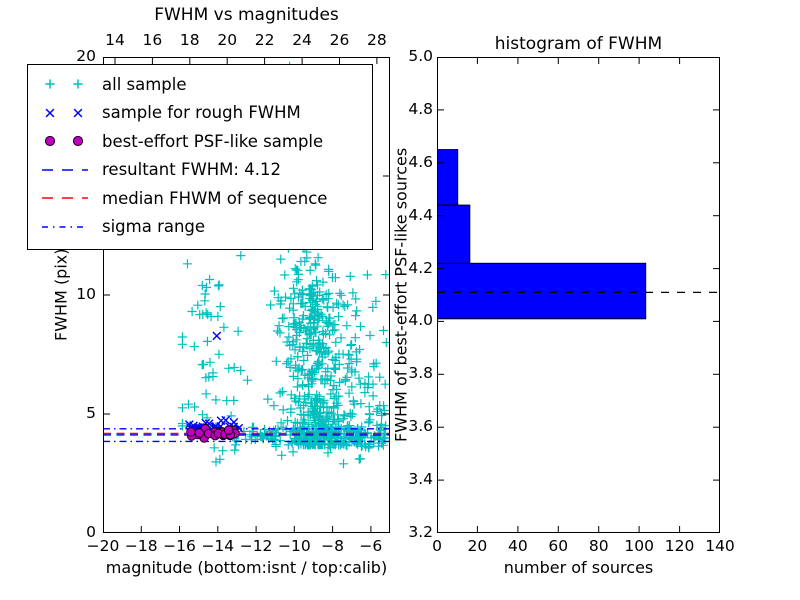 The height and width of the screenshot is (600, 800). Describe the element at coordinates (246, 567) in the screenshot. I see `scatter-xlabel: magnitude (bottom:isnt / top:calib)` at that location.